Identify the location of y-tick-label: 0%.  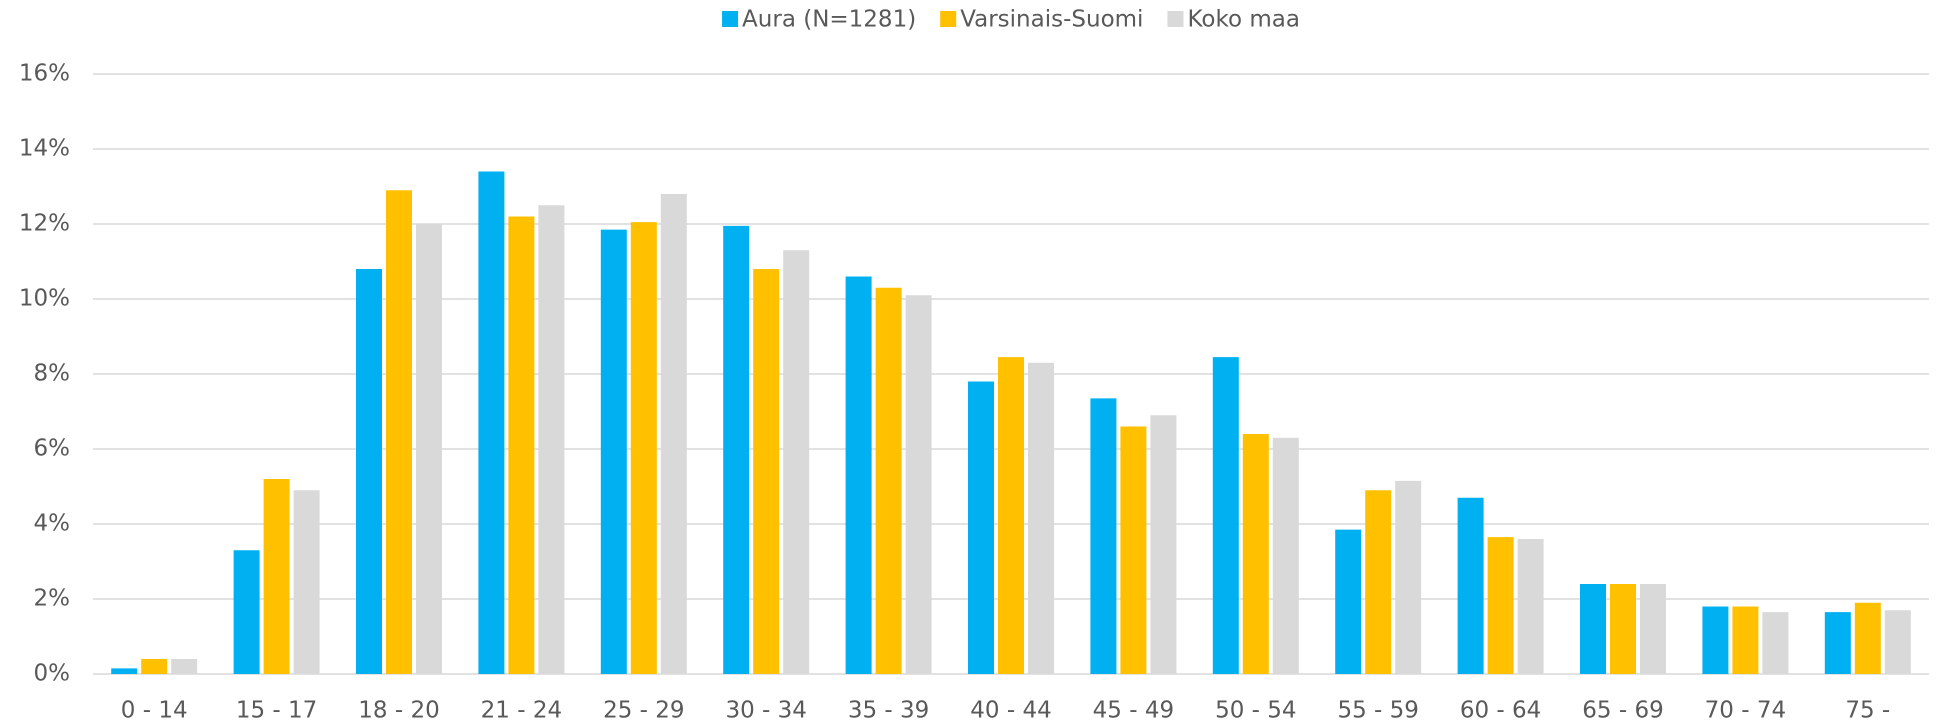
(52, 674).